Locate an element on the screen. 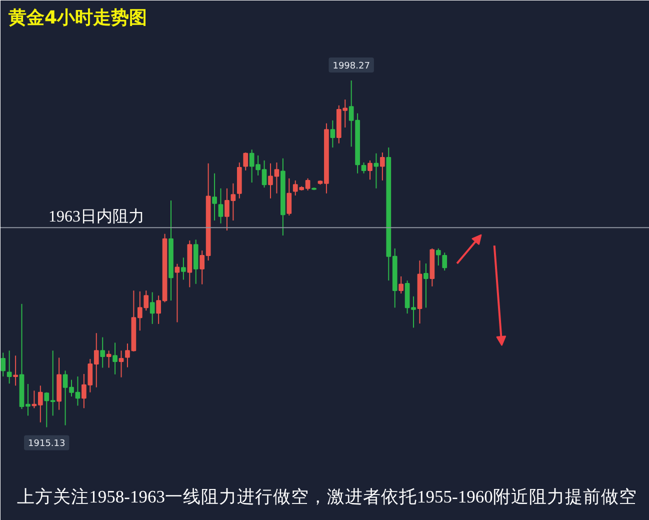 The width and height of the screenshot is (649, 520). annotation: 1915.13 is located at coordinates (47, 444).